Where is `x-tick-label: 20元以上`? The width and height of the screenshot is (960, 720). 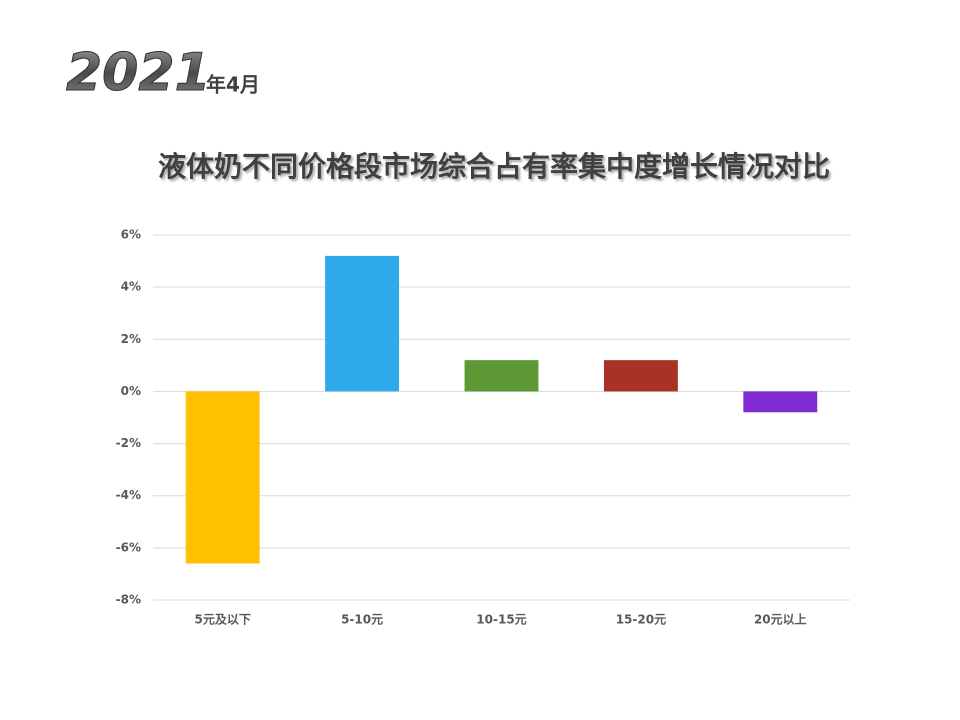 x-tick-label: 20元以上 is located at coordinates (780, 619).